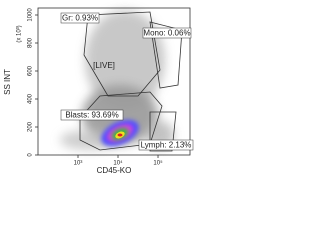  Describe the element at coordinates (31, 70) in the screenshot. I see `y-tick-label: 600` at that location.